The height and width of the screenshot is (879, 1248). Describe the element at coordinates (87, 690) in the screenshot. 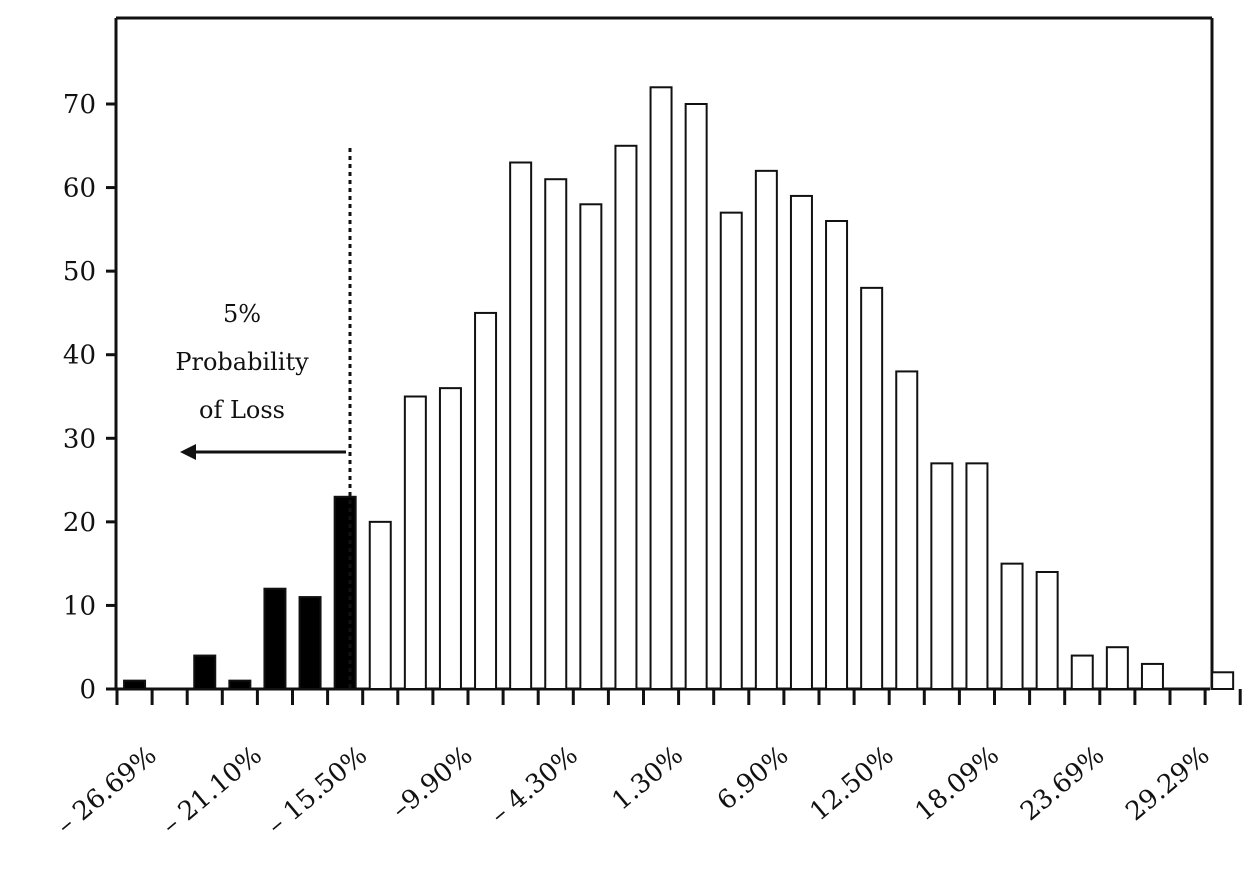

I see `y-tick-label: 0` at that location.